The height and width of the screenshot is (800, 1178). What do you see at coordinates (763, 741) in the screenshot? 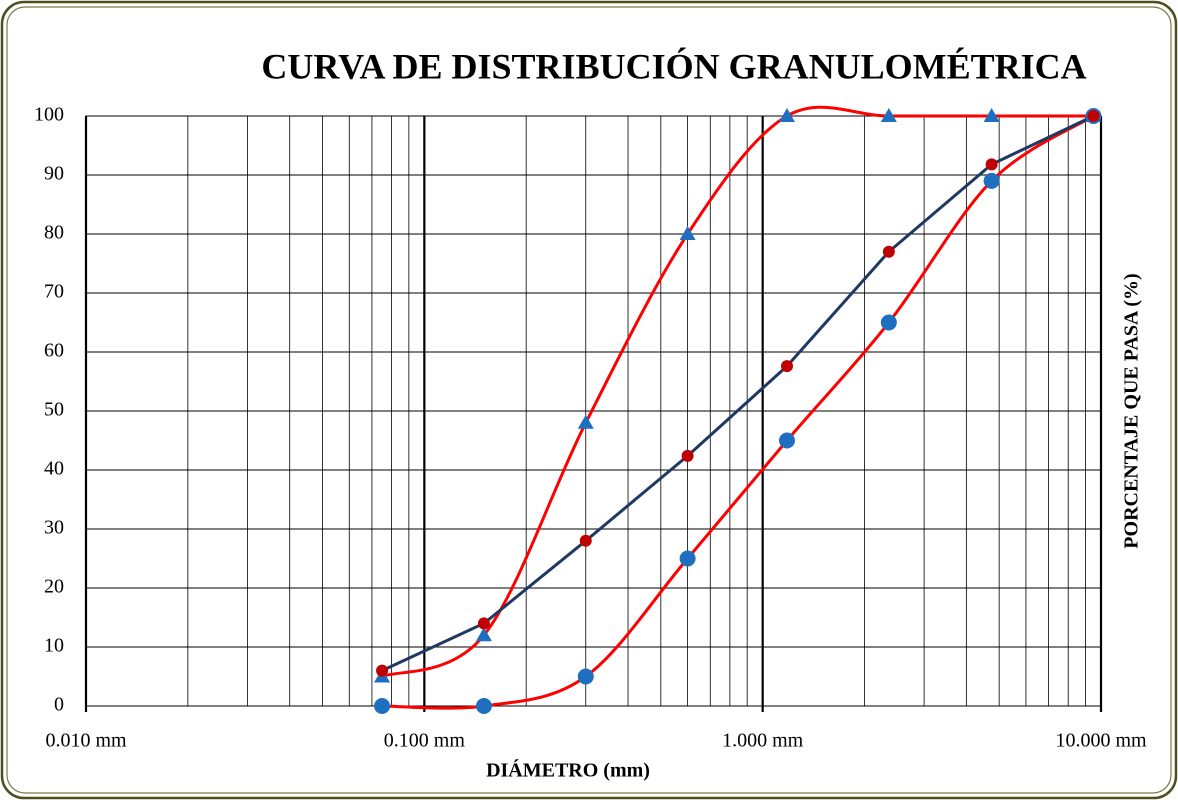
I see `x-tick-label: 1.000 mm` at bounding box center [763, 741].